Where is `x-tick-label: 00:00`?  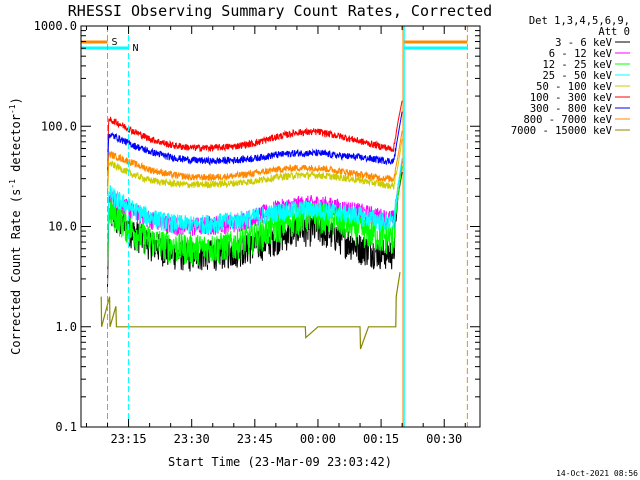
x-tick-label: 00:00 is located at coordinates (318, 439).